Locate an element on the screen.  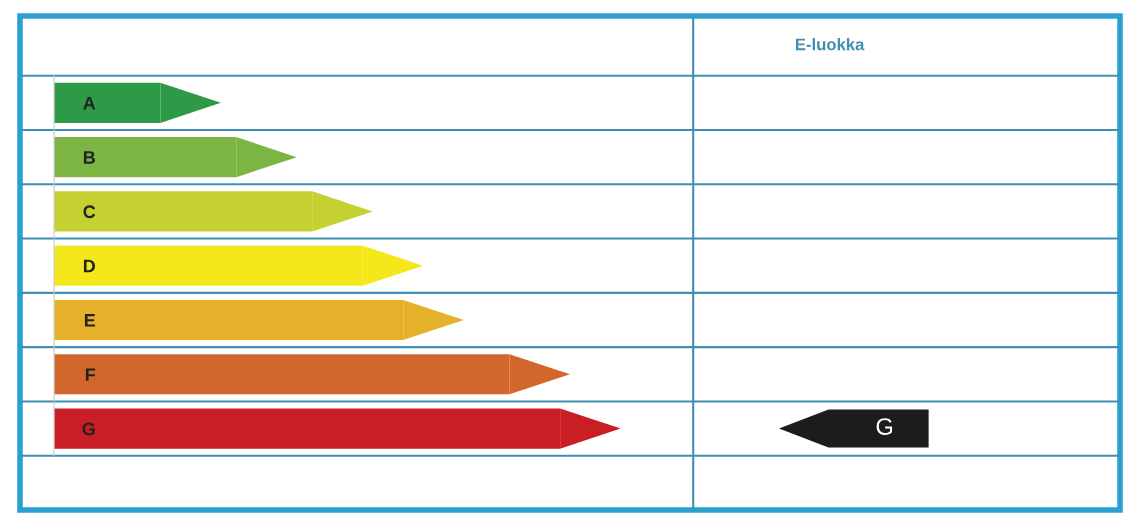
y-tick-label: E is located at coordinates (90, 320).